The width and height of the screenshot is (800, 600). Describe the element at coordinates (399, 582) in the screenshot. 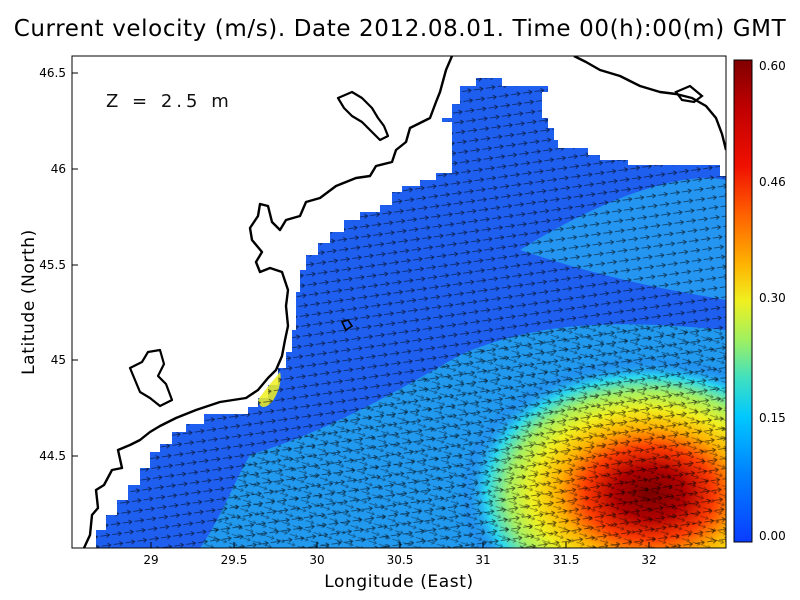

I see `x-axis-label: Longitude (East)` at that location.